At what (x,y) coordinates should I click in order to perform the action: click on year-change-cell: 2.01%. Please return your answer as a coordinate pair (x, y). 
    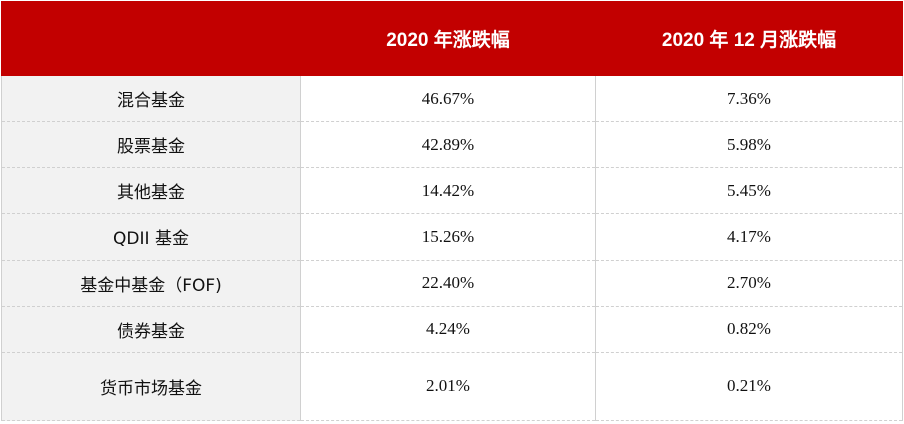
    Looking at the image, I should click on (448, 386).